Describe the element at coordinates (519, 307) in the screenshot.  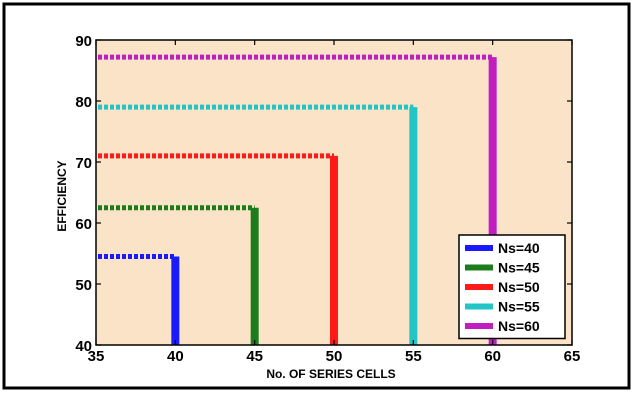
I see `legend-label: Ns=55` at that location.